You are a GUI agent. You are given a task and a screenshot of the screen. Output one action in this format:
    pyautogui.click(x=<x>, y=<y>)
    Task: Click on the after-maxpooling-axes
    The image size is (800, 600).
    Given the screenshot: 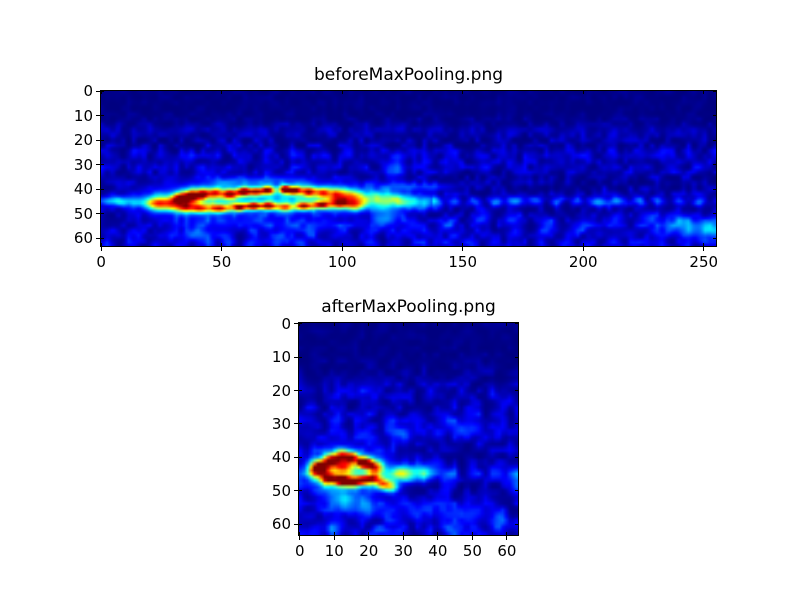 What is the action you would take?
    pyautogui.click(x=408, y=429)
    